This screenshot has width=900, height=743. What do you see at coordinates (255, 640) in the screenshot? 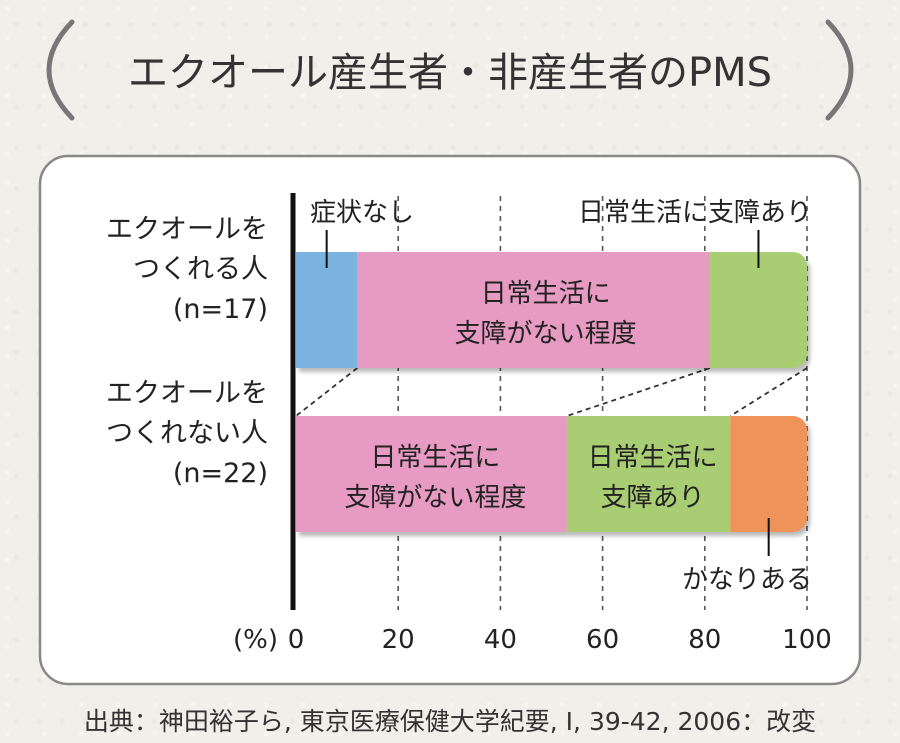
I see `x-unit-label: (%)` at bounding box center [255, 640].